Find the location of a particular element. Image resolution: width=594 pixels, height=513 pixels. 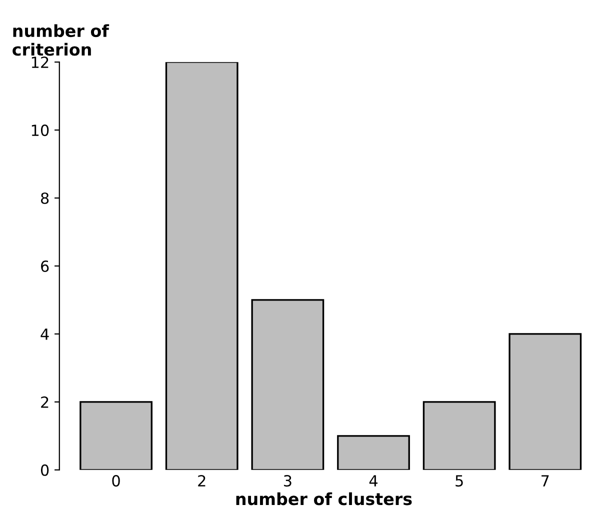

y-tick-label: 4 is located at coordinates (44, 334).